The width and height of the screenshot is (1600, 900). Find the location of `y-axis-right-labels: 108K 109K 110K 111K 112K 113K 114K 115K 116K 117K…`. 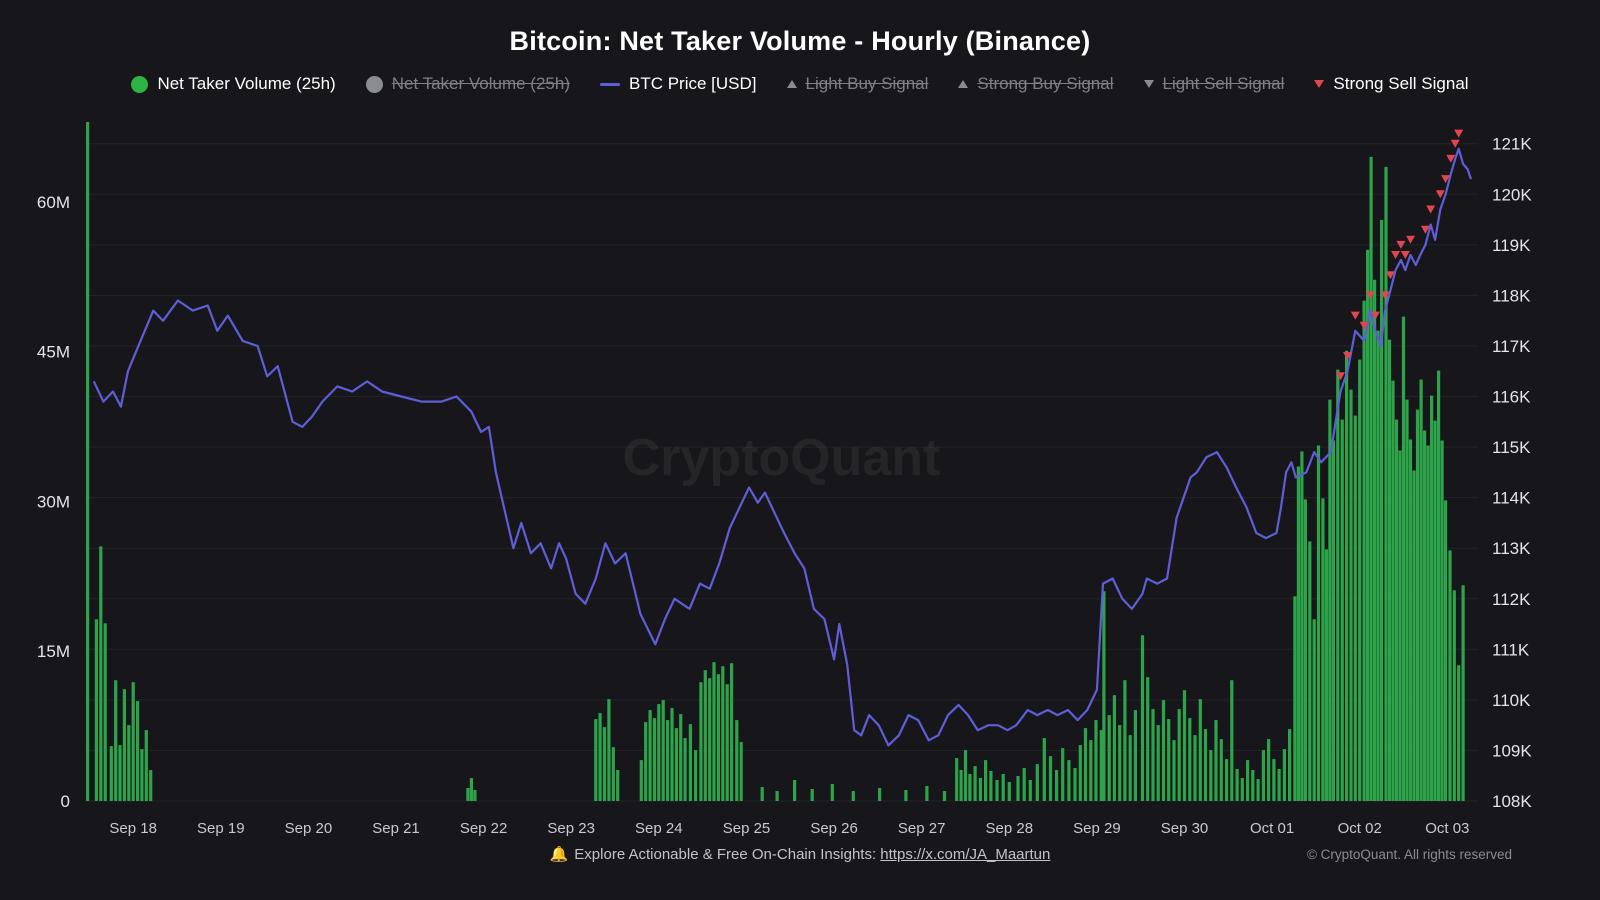

y-axis-right-labels: 108K 109K 110K 111K 112K 113K 114K 115K 116K 117K… is located at coordinates (1512, 473).